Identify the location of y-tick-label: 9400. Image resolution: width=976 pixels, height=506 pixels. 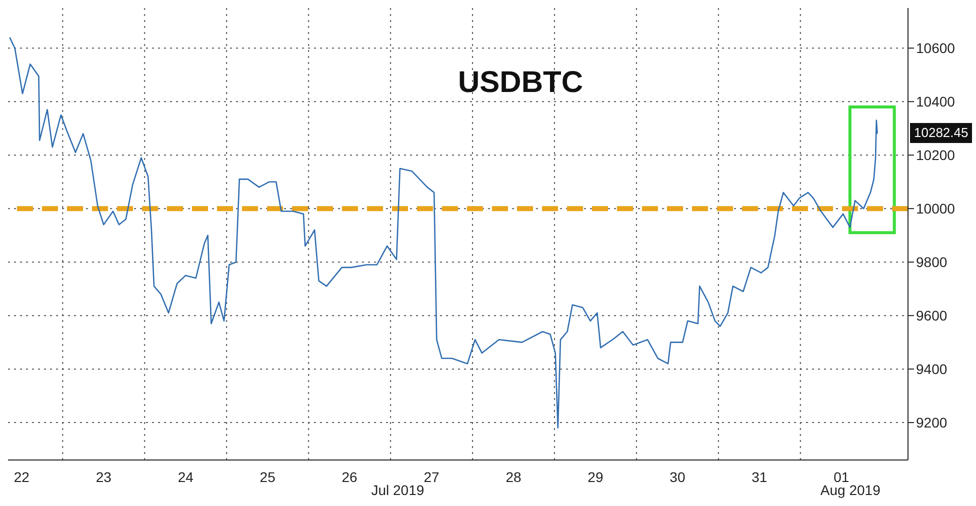
(932, 369).